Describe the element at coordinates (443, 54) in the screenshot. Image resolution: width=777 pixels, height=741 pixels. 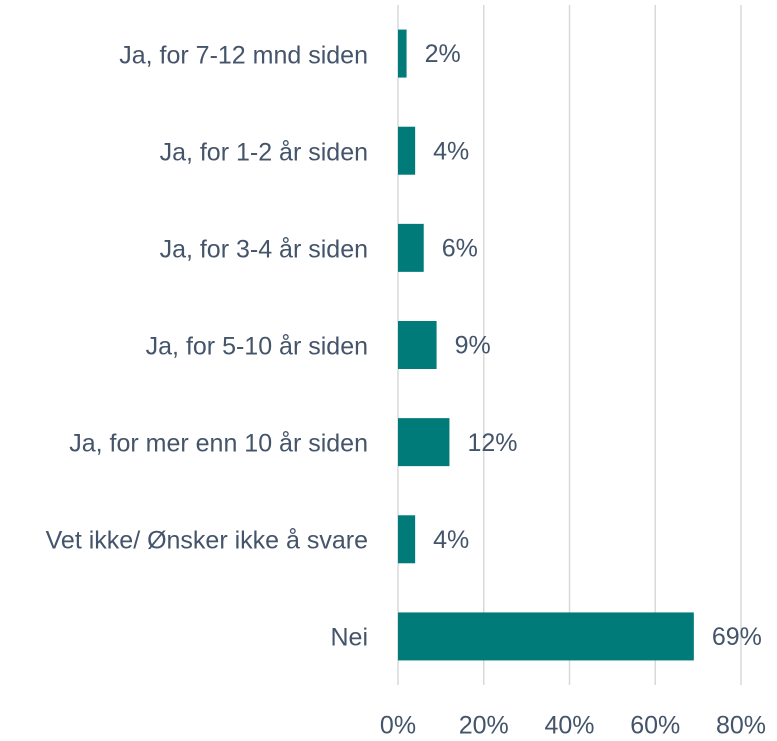
I see `value-label: 2%` at that location.